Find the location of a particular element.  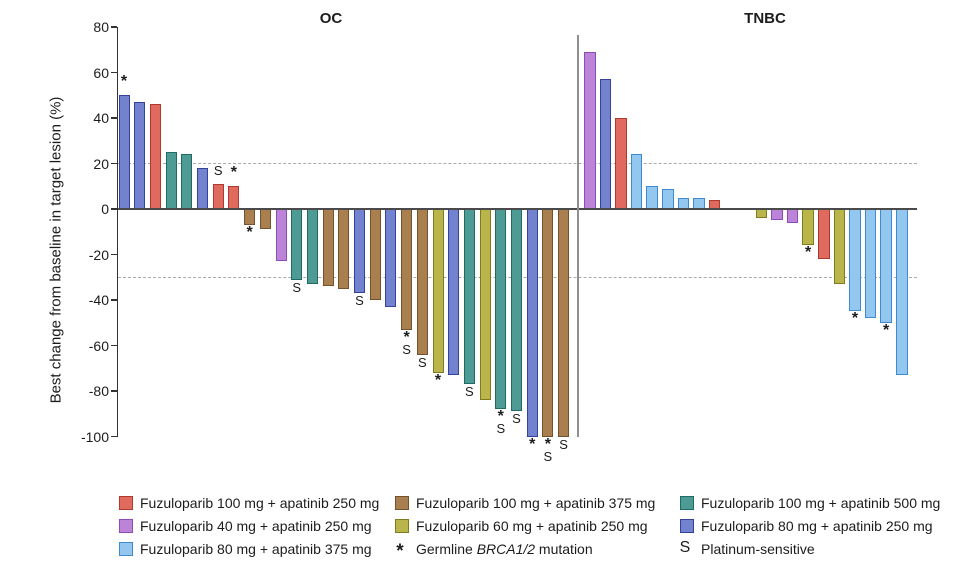

y-tick-label: -60 is located at coordinates (98, 345).